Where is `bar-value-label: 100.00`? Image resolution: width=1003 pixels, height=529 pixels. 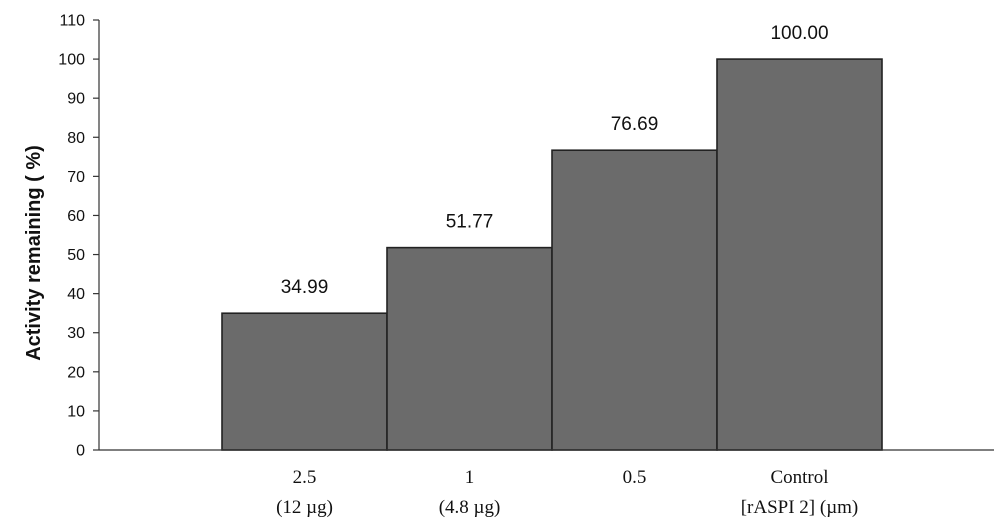 bar-value-label: 100.00 is located at coordinates (799, 33).